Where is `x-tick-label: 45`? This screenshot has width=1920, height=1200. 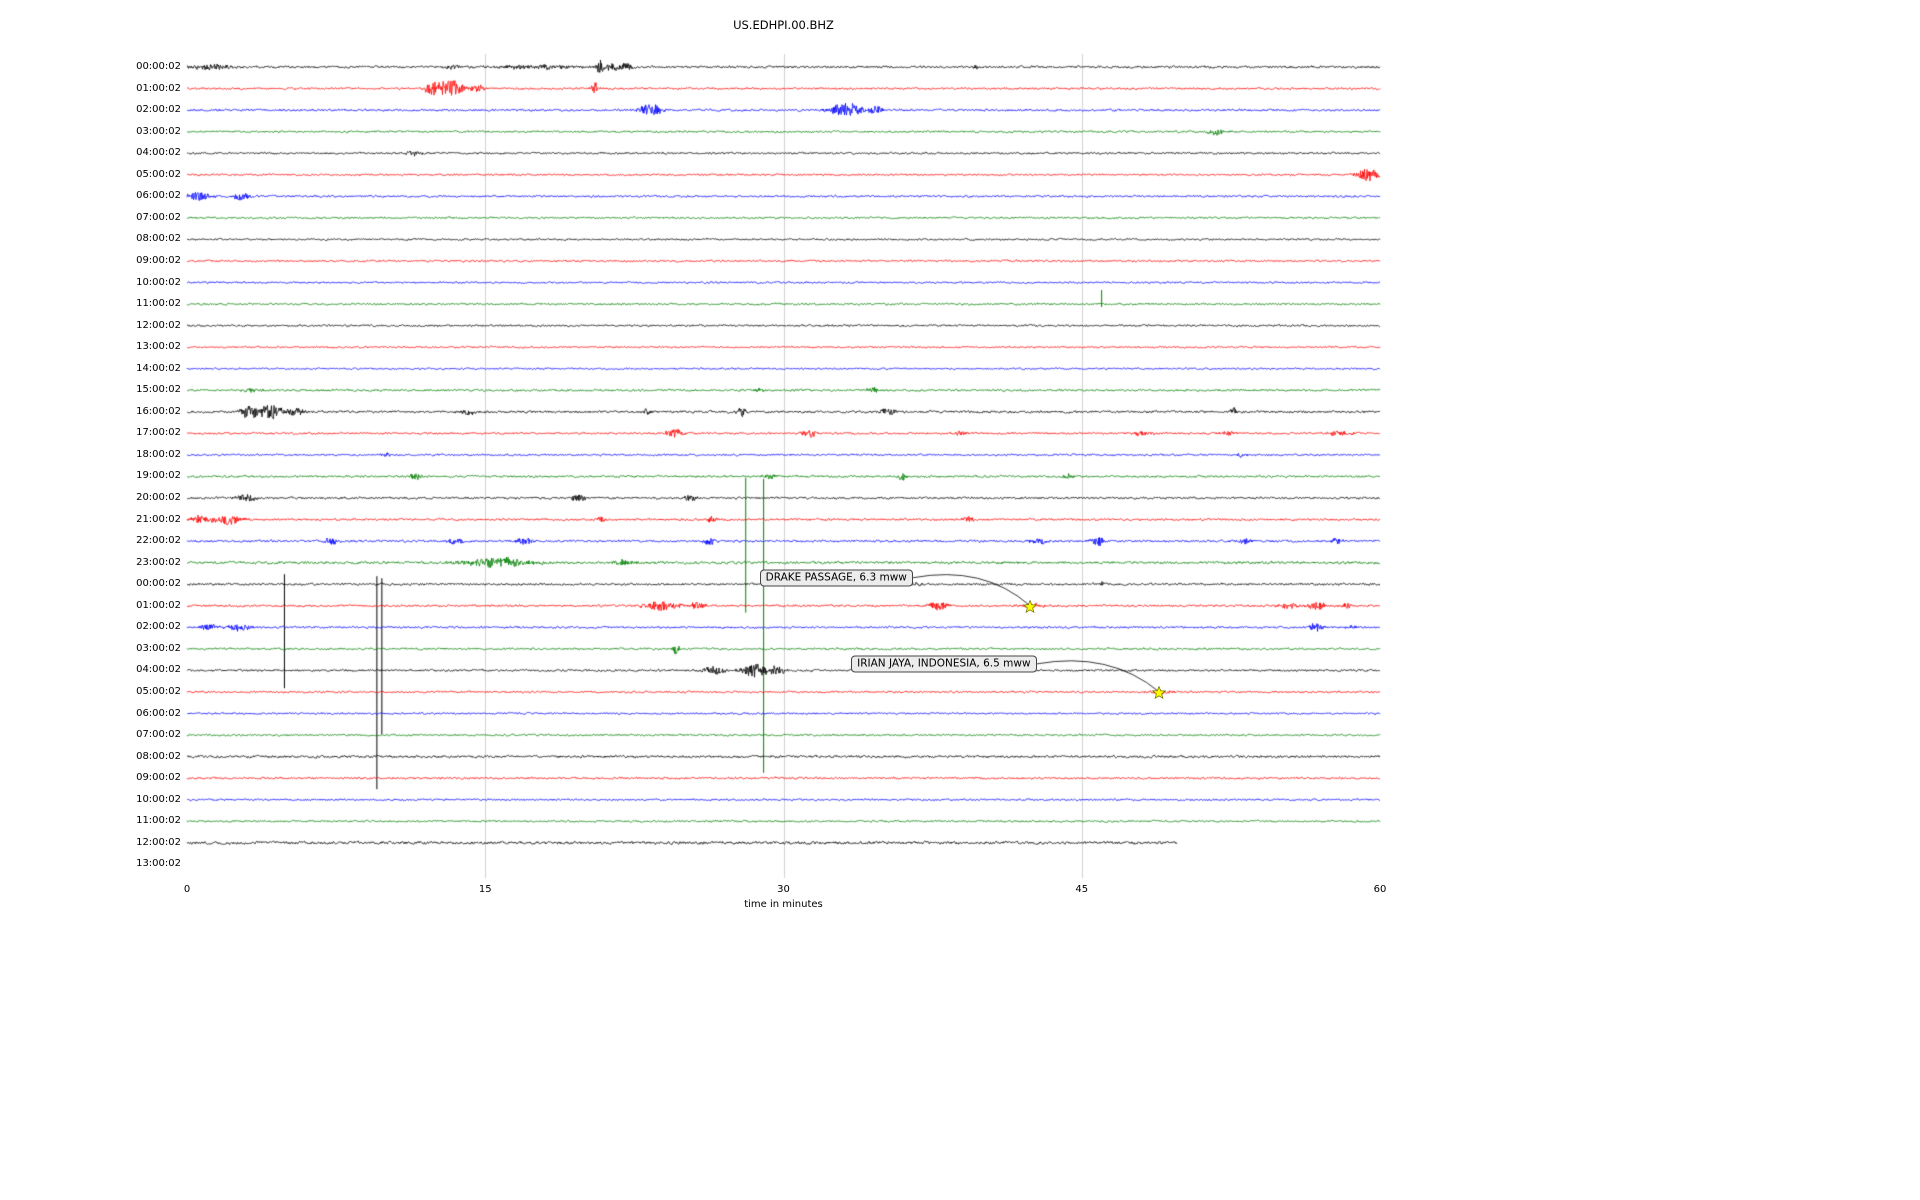
x-tick-label: 45 is located at coordinates (1082, 889).